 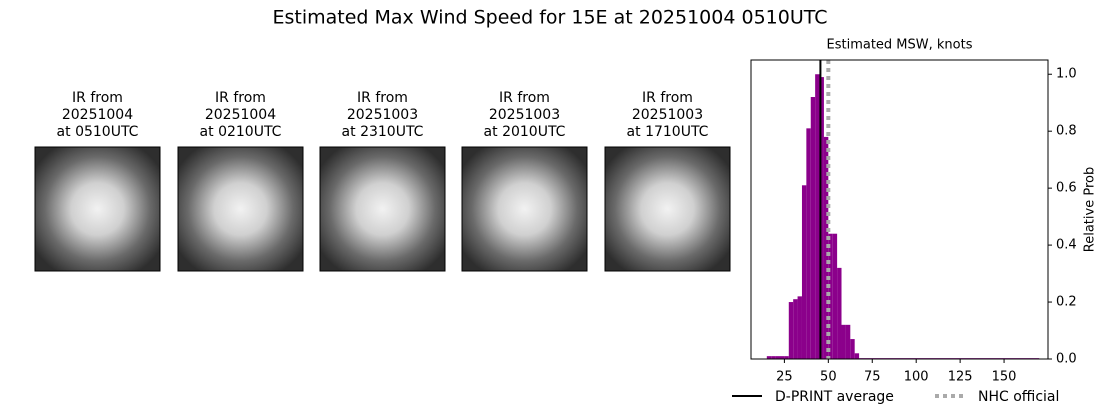 What do you see at coordinates (1004, 377) in the screenshot?
I see `x-tick-label: 150` at bounding box center [1004, 377].